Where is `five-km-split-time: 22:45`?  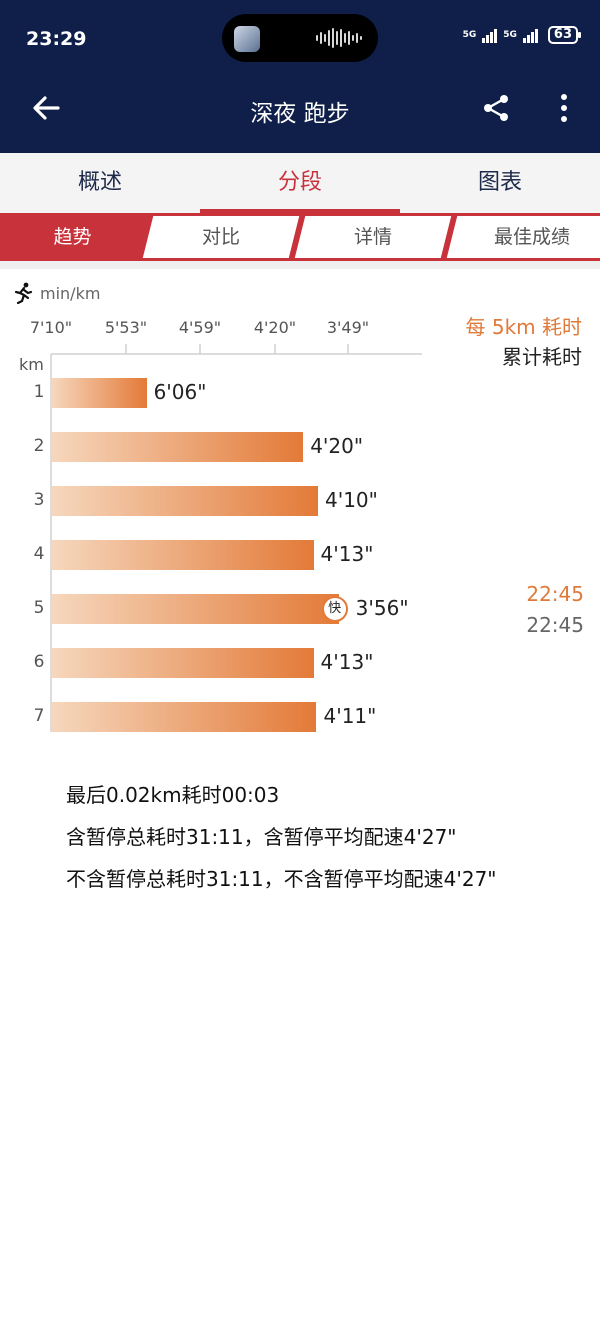
five-km-split-time: 22:45 is located at coordinates (555, 594).